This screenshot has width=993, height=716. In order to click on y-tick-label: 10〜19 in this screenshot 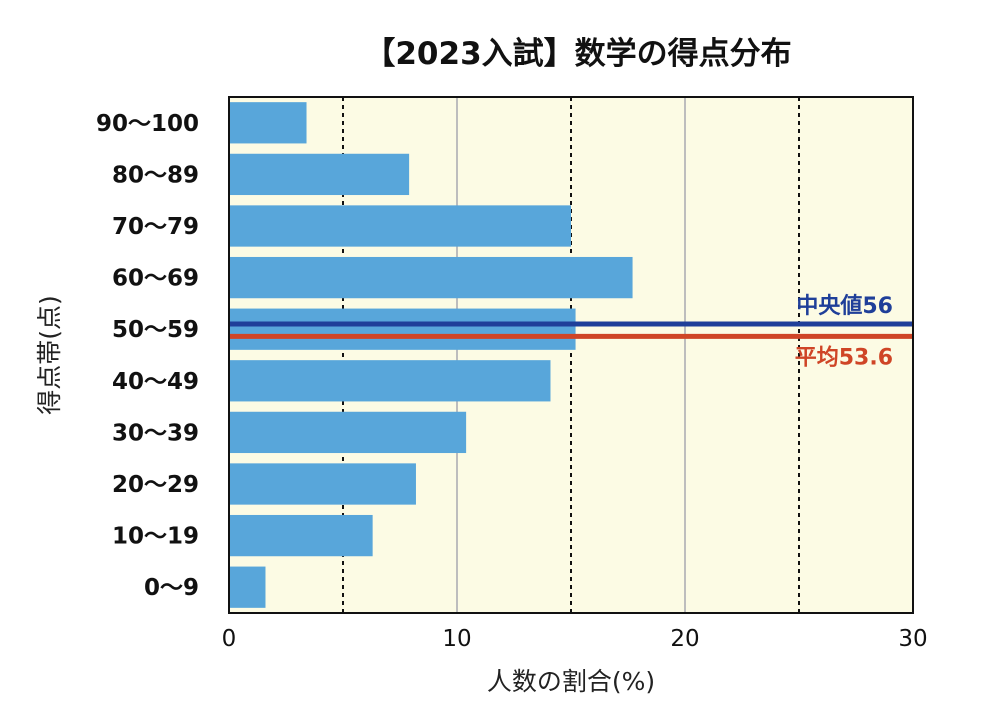, I will do `click(155, 537)`.